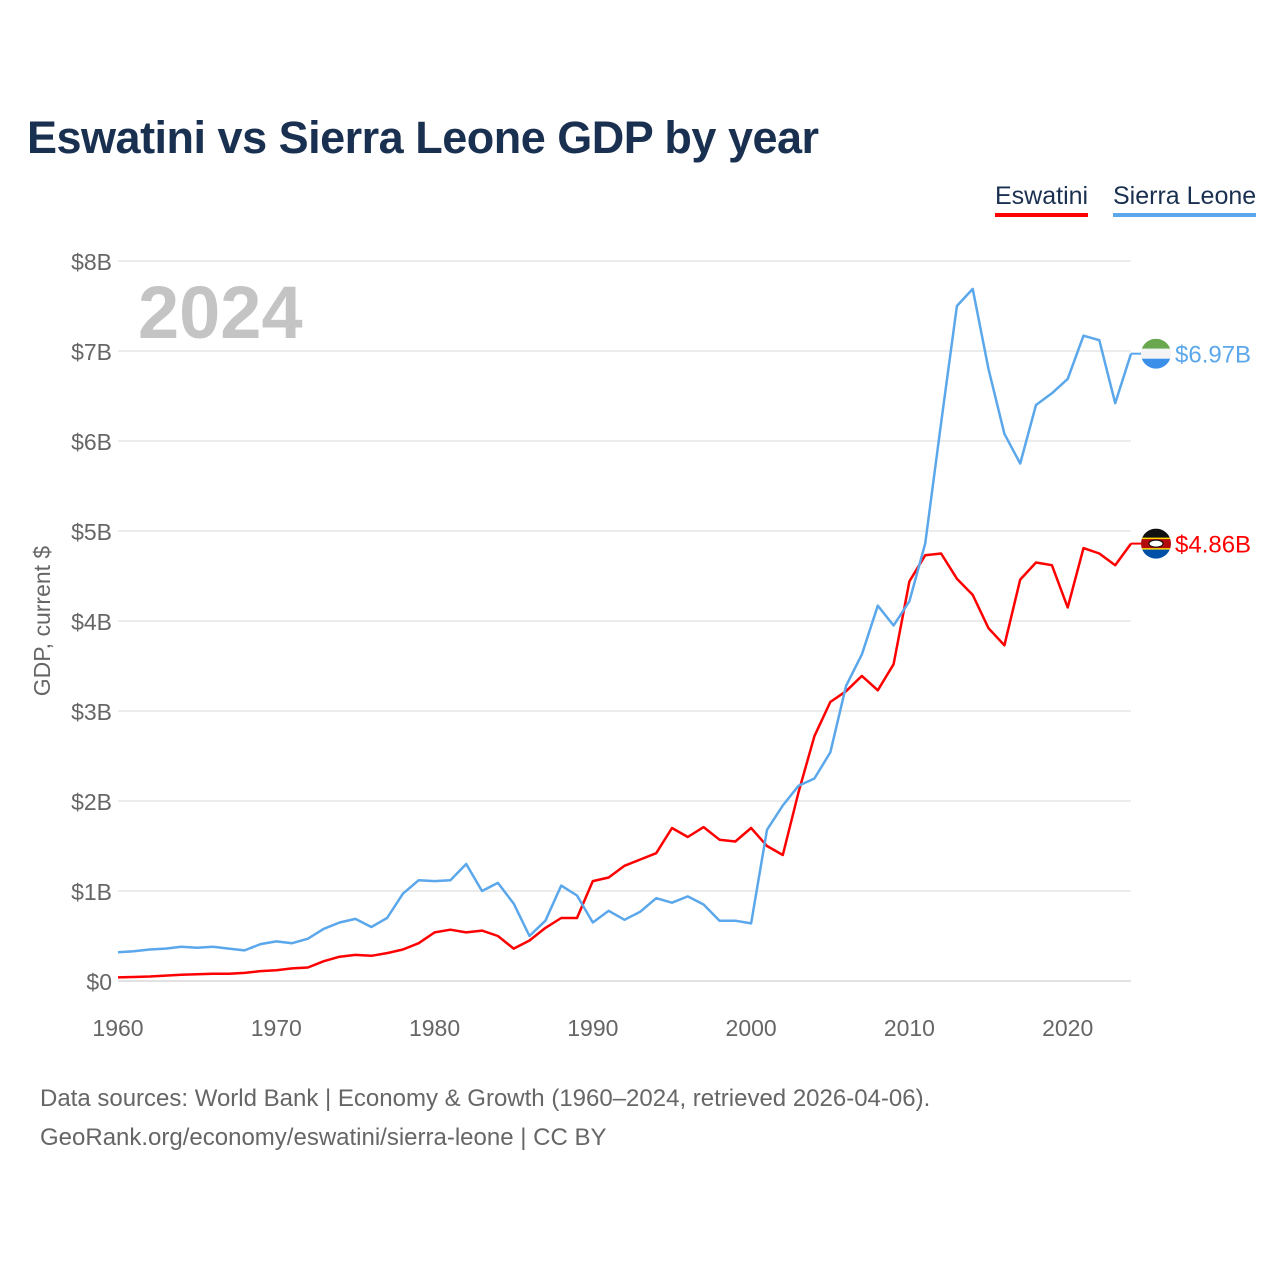 The width and height of the screenshot is (1280, 1280). I want to click on y-tick-label: $4B, so click(91, 622).